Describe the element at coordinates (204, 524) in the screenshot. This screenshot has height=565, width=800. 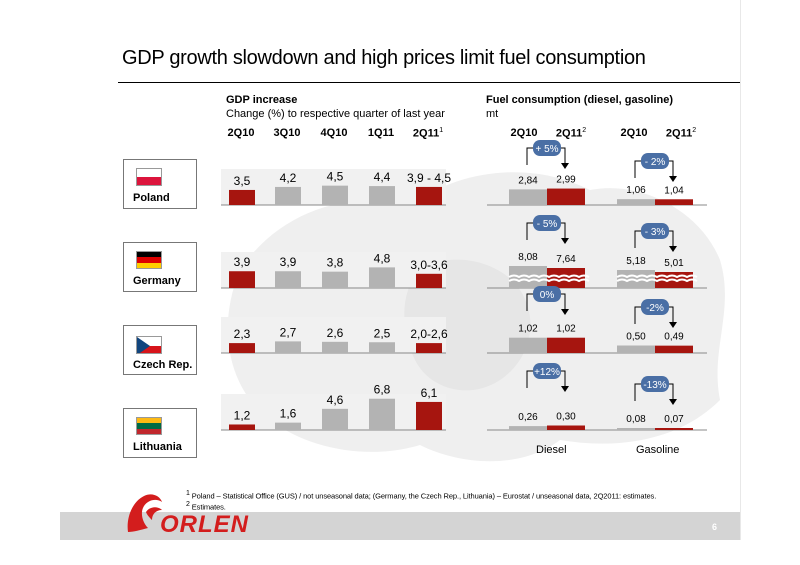
I see `orlen-logo-text: ORLEN` at that location.